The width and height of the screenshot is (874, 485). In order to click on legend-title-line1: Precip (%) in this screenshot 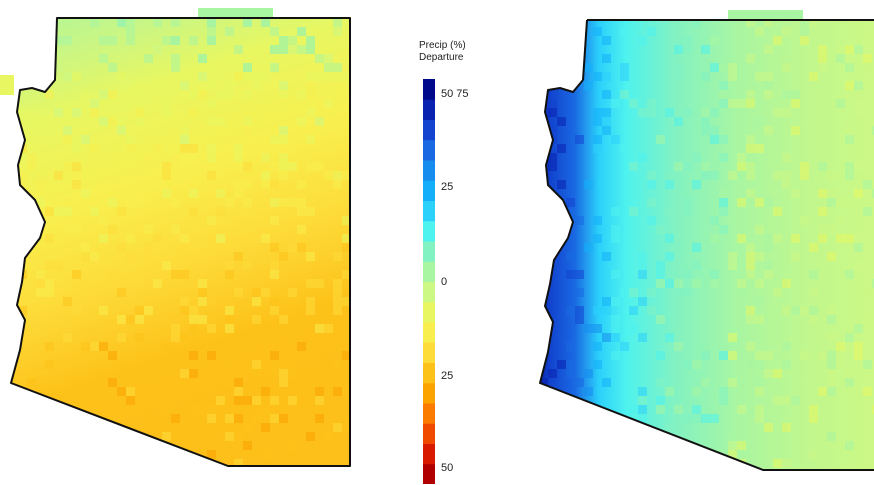, I will do `click(442, 45)`.